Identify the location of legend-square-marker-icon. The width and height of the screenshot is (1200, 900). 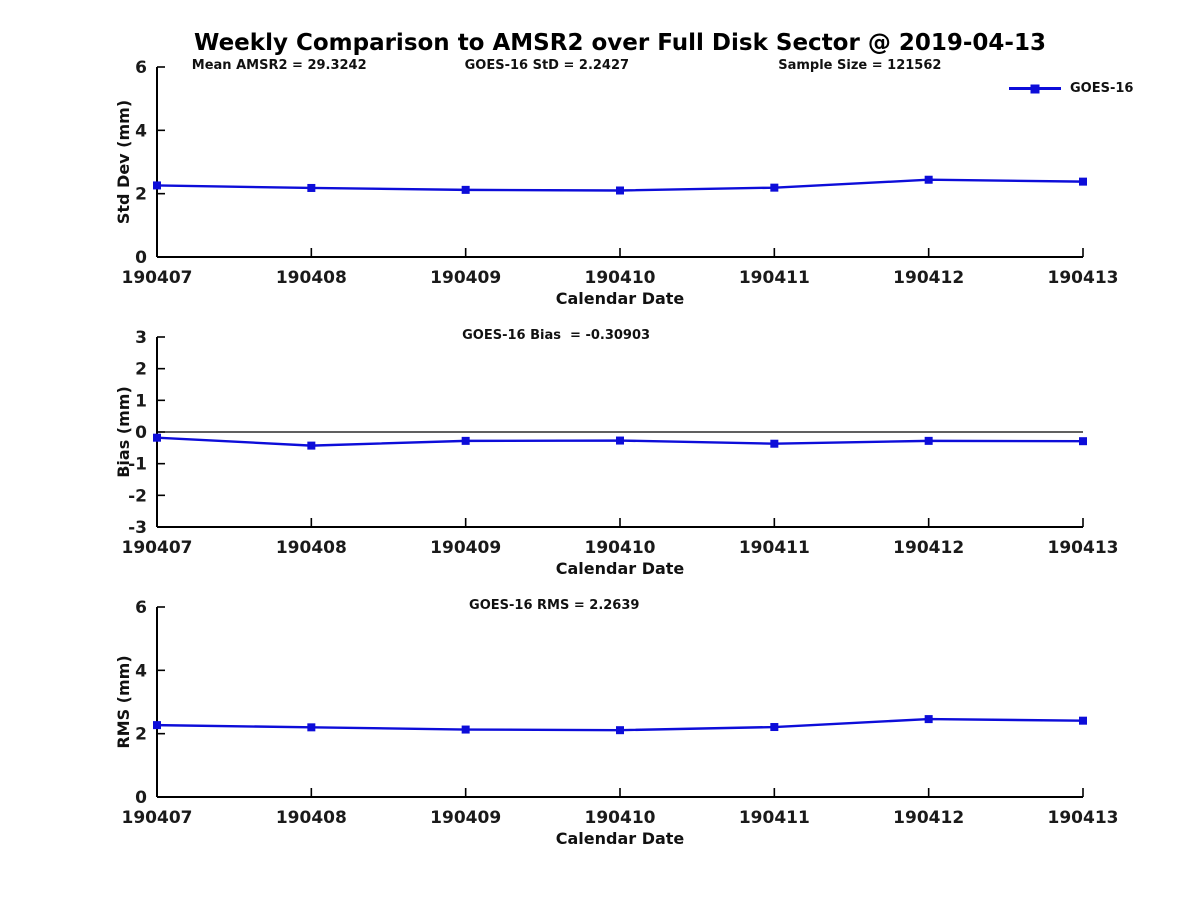
(1035, 88).